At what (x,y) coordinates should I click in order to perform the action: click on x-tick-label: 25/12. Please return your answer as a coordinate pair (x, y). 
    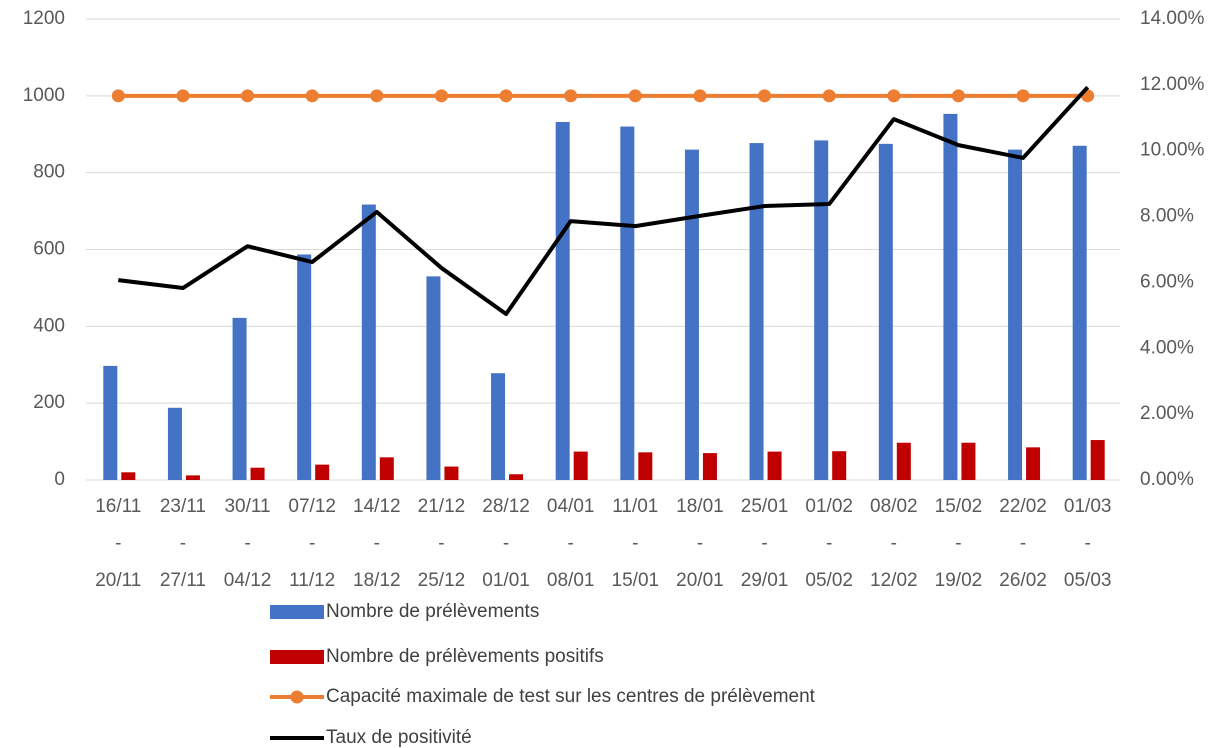
    Looking at the image, I should click on (442, 580).